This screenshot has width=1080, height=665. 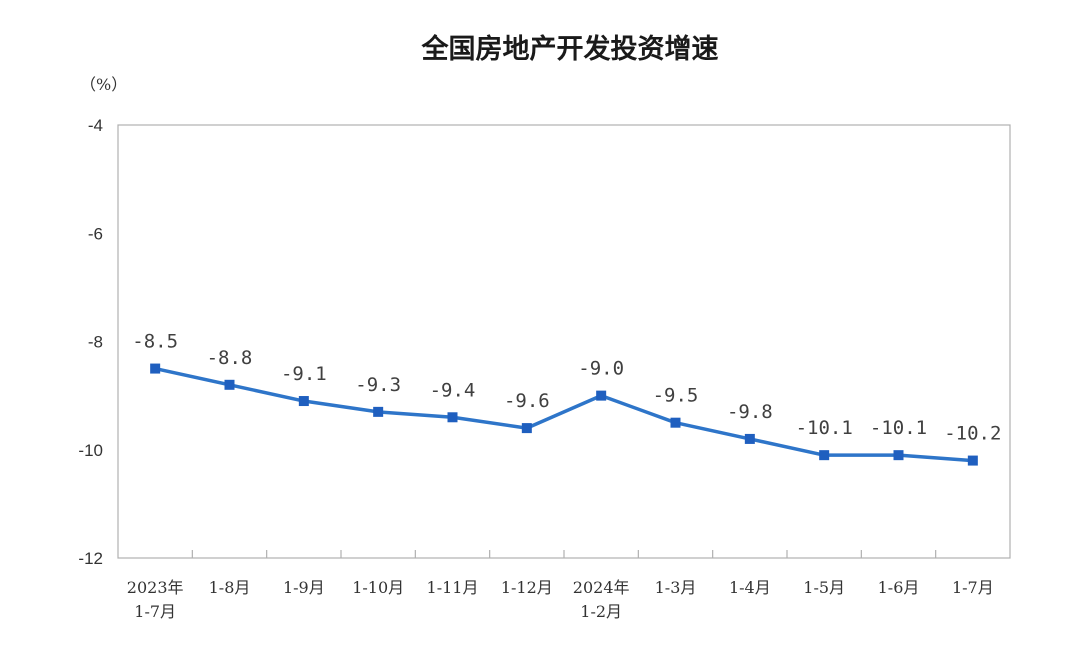 I want to click on x-tick-label-line: 1-4月, so click(x=750, y=587).